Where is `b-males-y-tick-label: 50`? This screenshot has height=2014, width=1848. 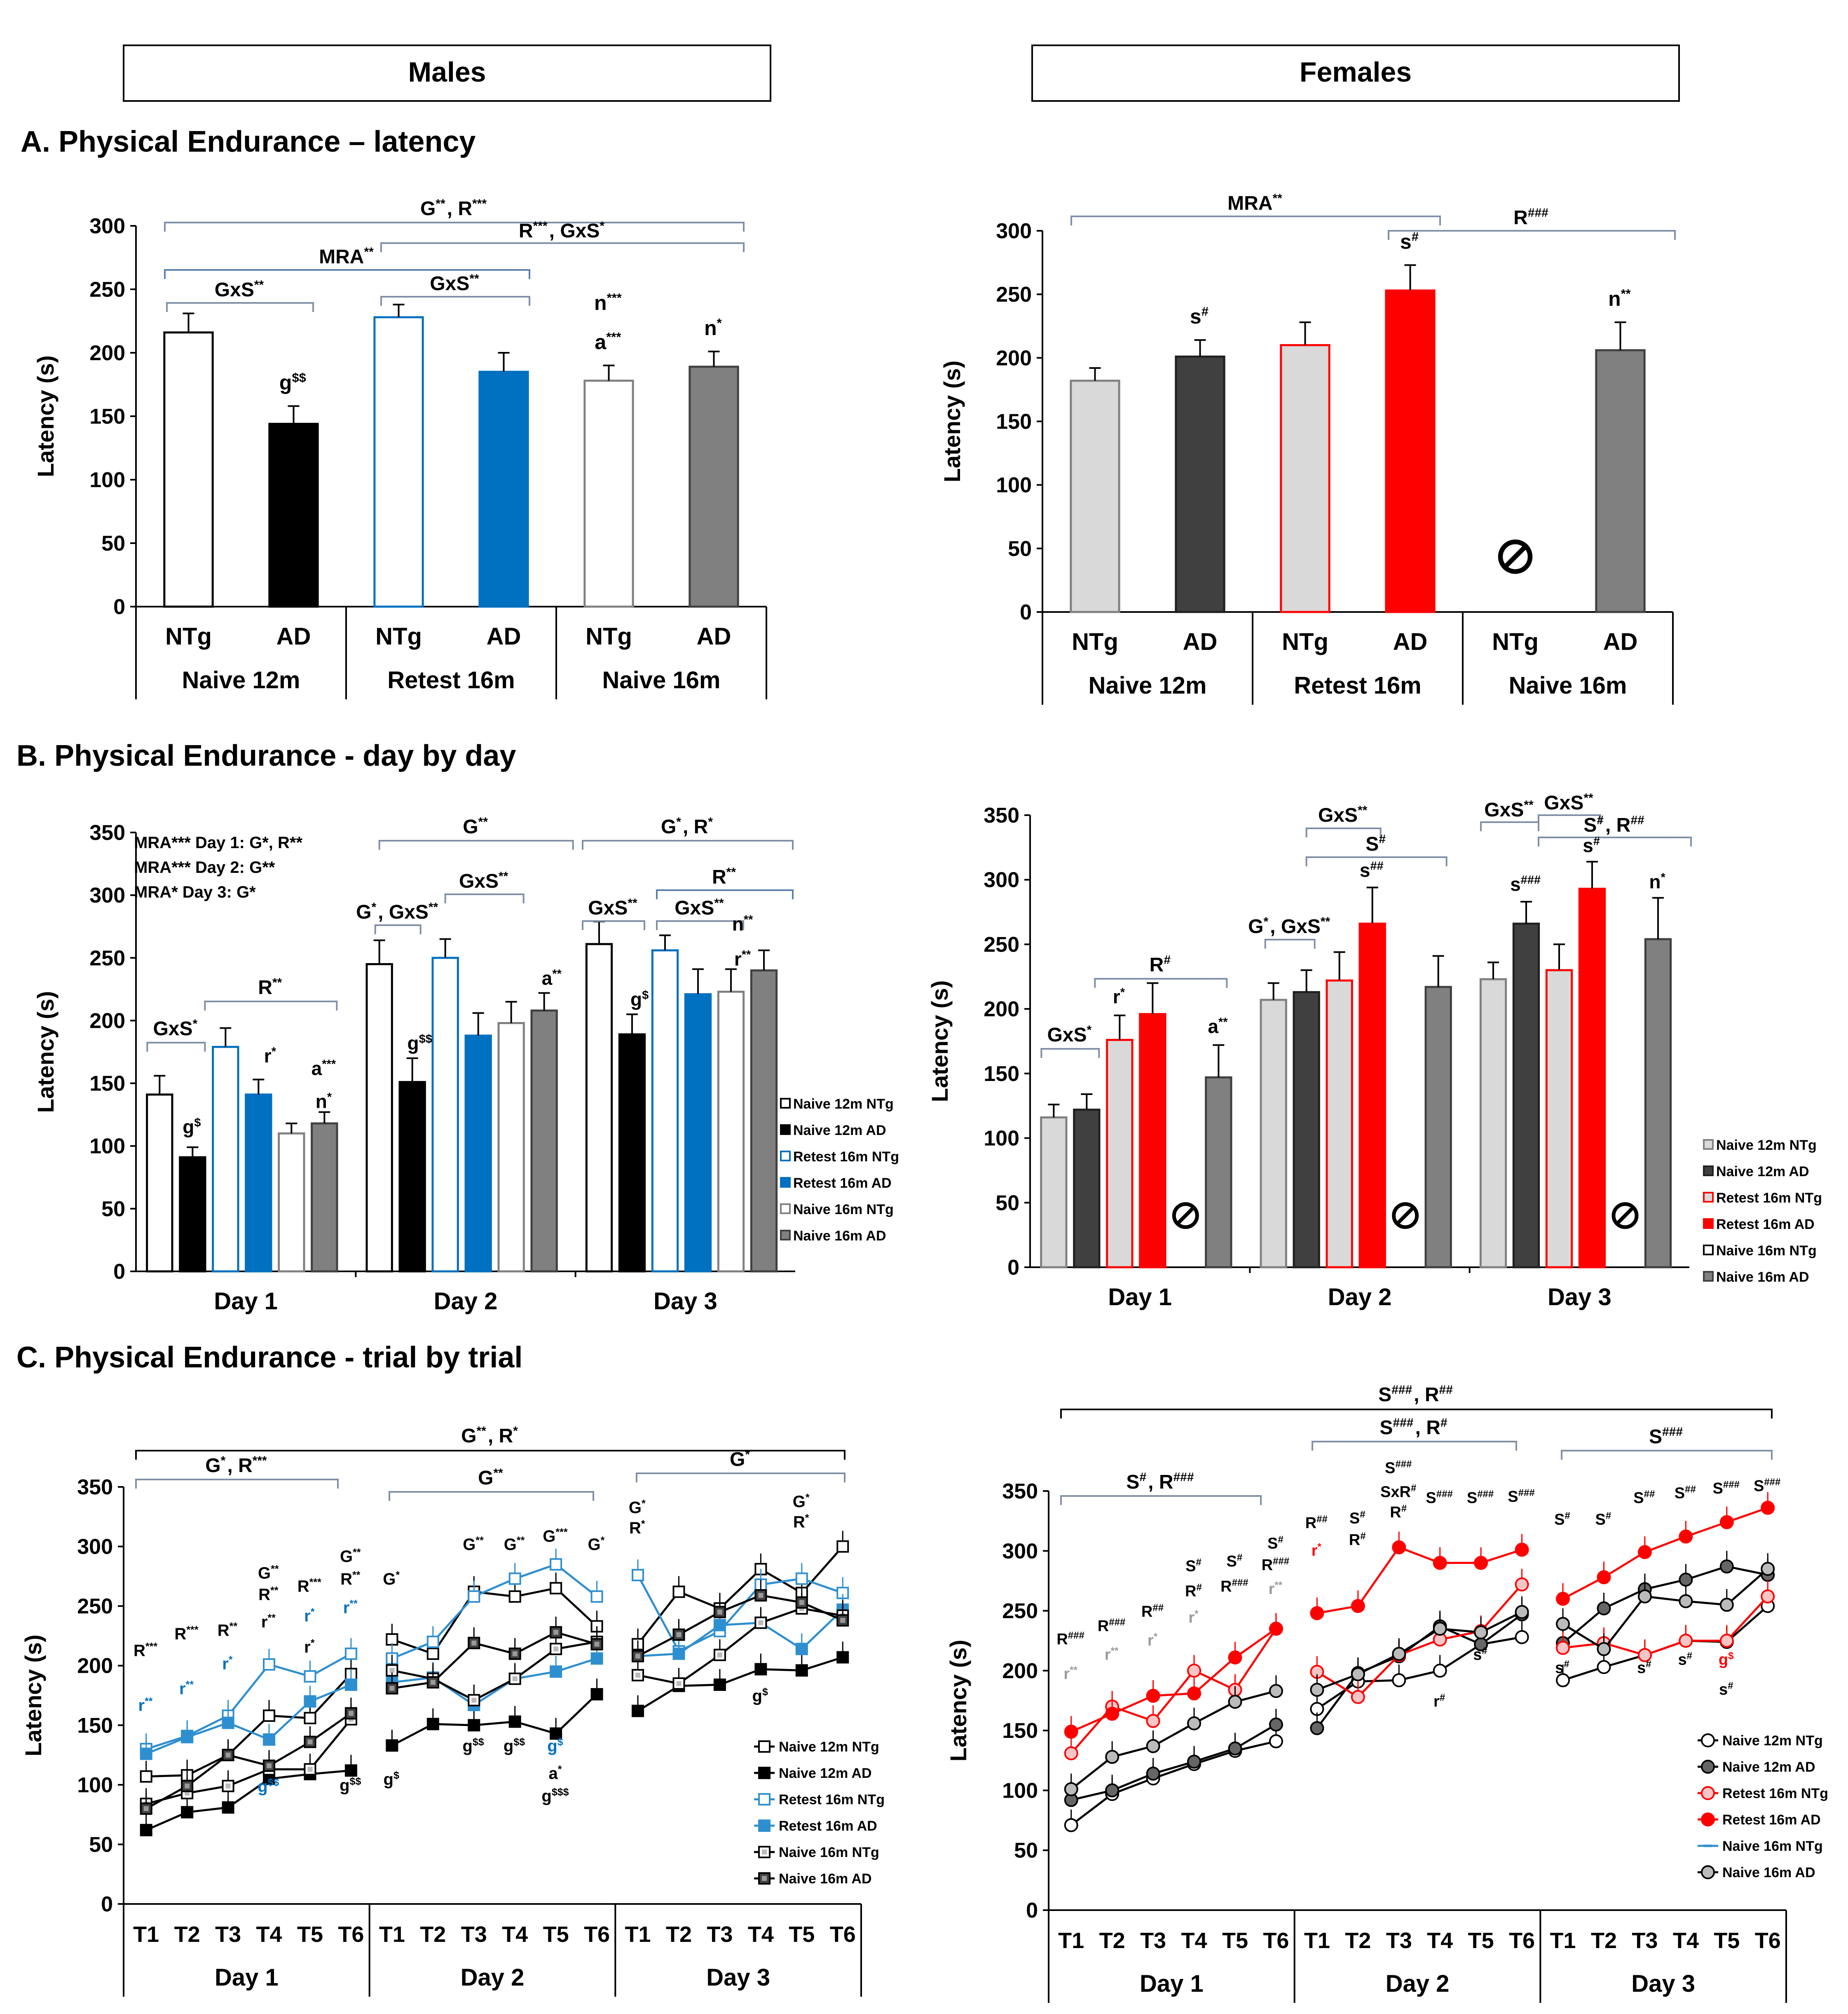
b-males-y-tick-label: 50 is located at coordinates (113, 1209).